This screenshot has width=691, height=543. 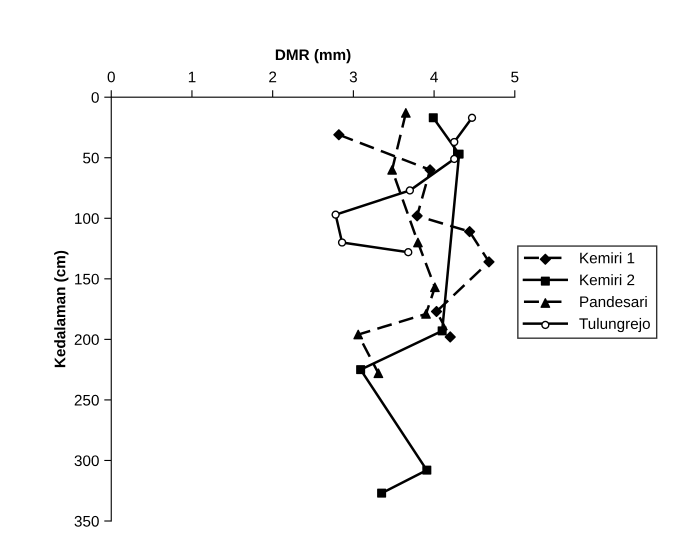 What do you see at coordinates (111, 77) in the screenshot?
I see `x-tick-label: 0` at bounding box center [111, 77].